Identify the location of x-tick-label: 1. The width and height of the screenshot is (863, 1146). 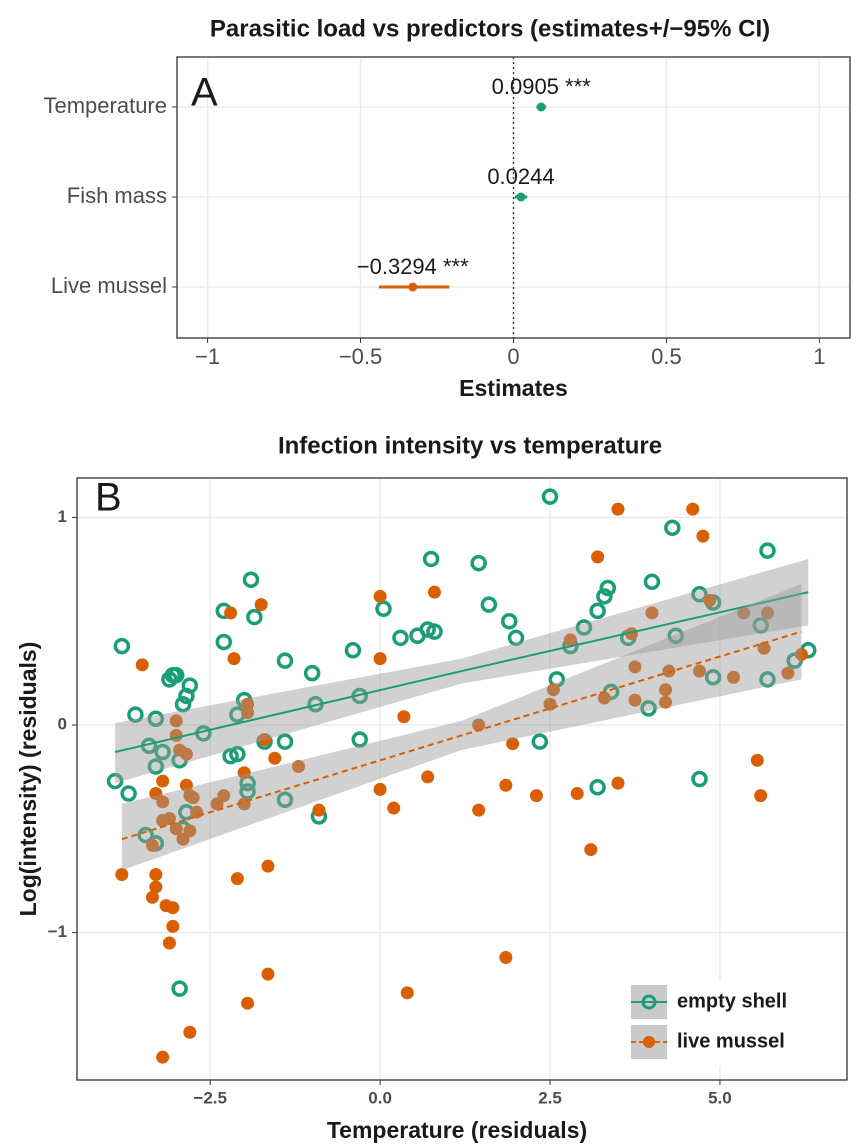
(819, 356).